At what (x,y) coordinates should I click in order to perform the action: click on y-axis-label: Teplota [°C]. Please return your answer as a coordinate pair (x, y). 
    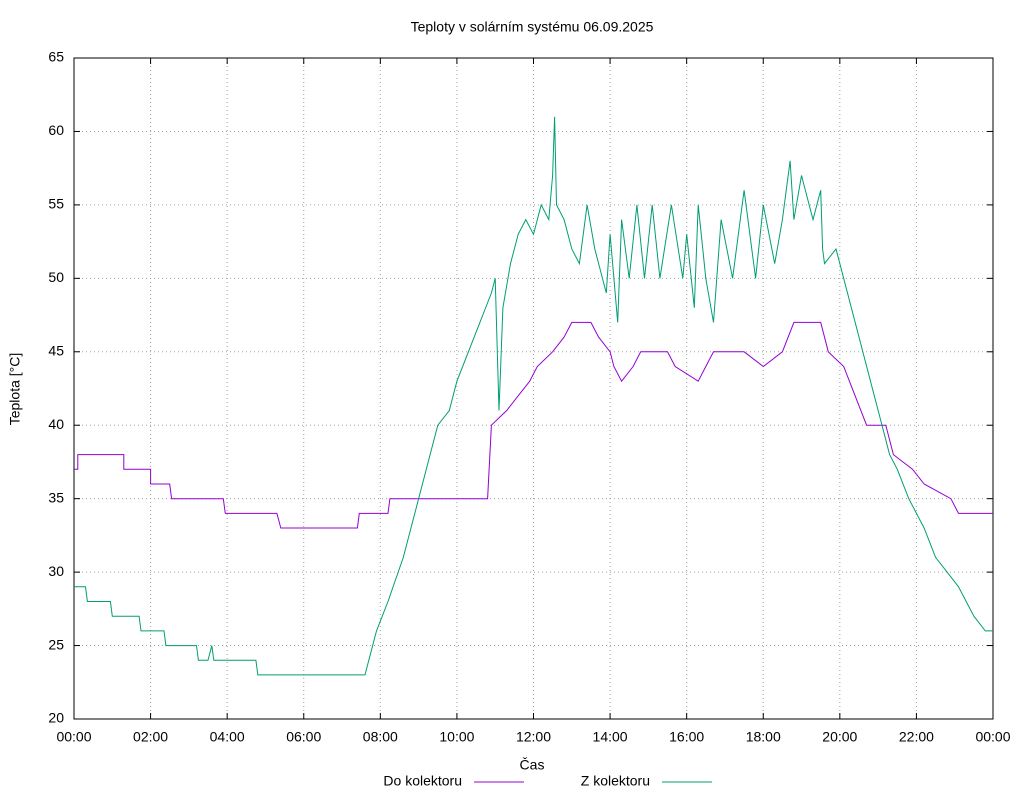
    Looking at the image, I should click on (15, 389).